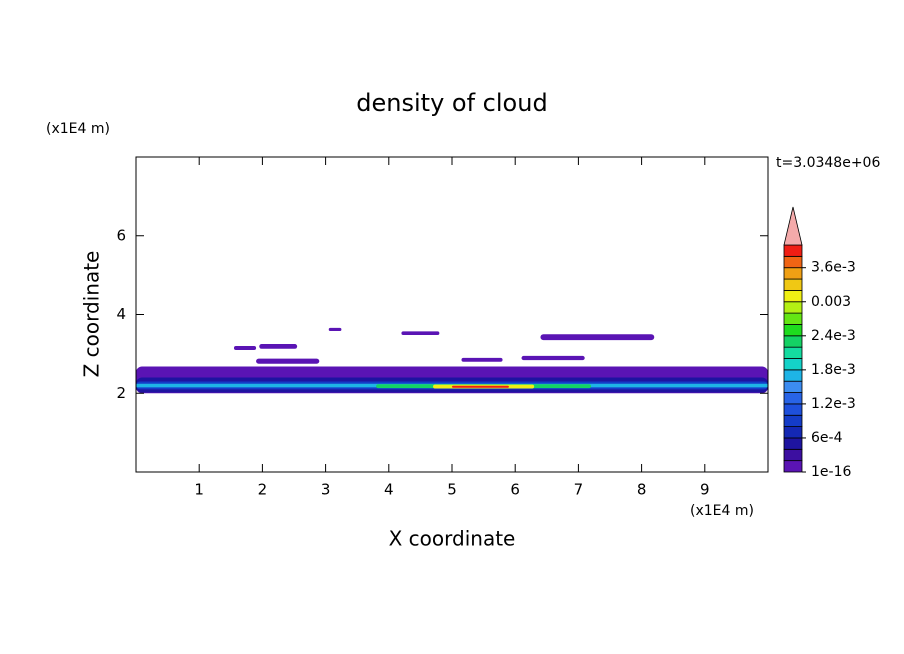  What do you see at coordinates (722, 511) in the screenshot?
I see `x-unit: (x1E4 m)` at bounding box center [722, 511].